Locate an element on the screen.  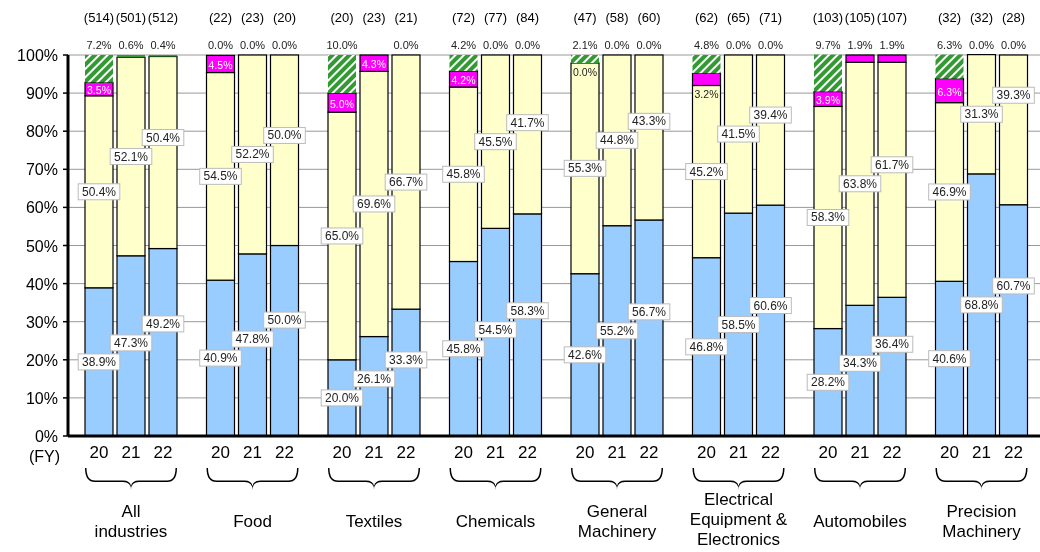
text: (501) is located at coordinates (131, 17).